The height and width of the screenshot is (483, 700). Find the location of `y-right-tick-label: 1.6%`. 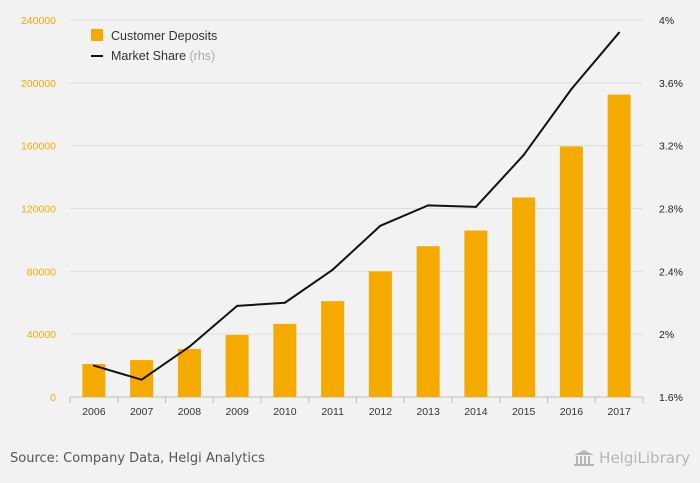

y-right-tick-label: 1.6% is located at coordinates (671, 398).